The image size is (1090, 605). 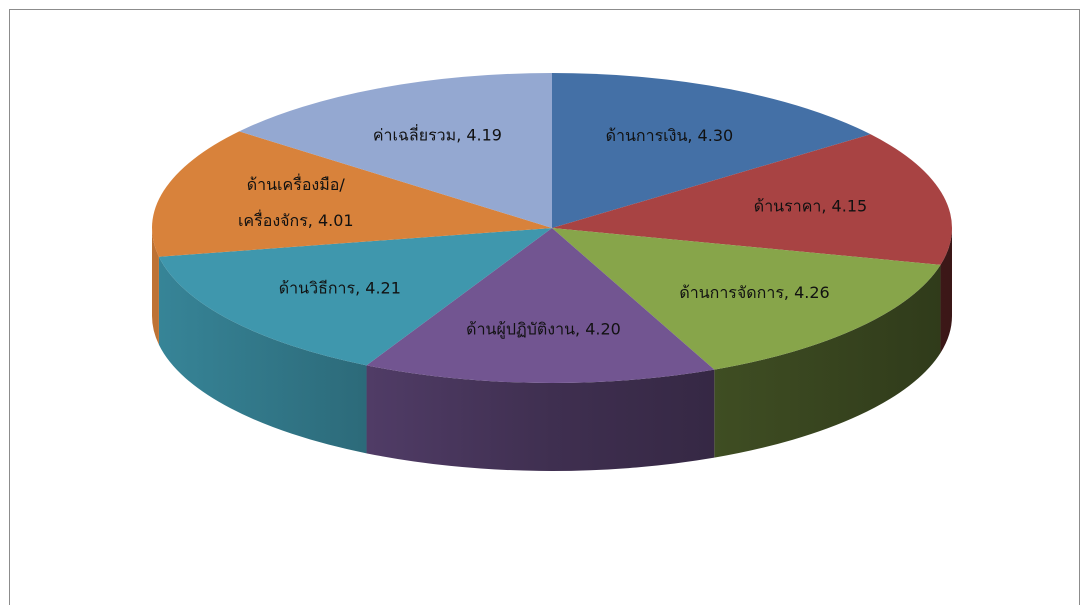 I want to click on data-label-0: ด้านการเงิน, 4.30, so click(x=670, y=135).